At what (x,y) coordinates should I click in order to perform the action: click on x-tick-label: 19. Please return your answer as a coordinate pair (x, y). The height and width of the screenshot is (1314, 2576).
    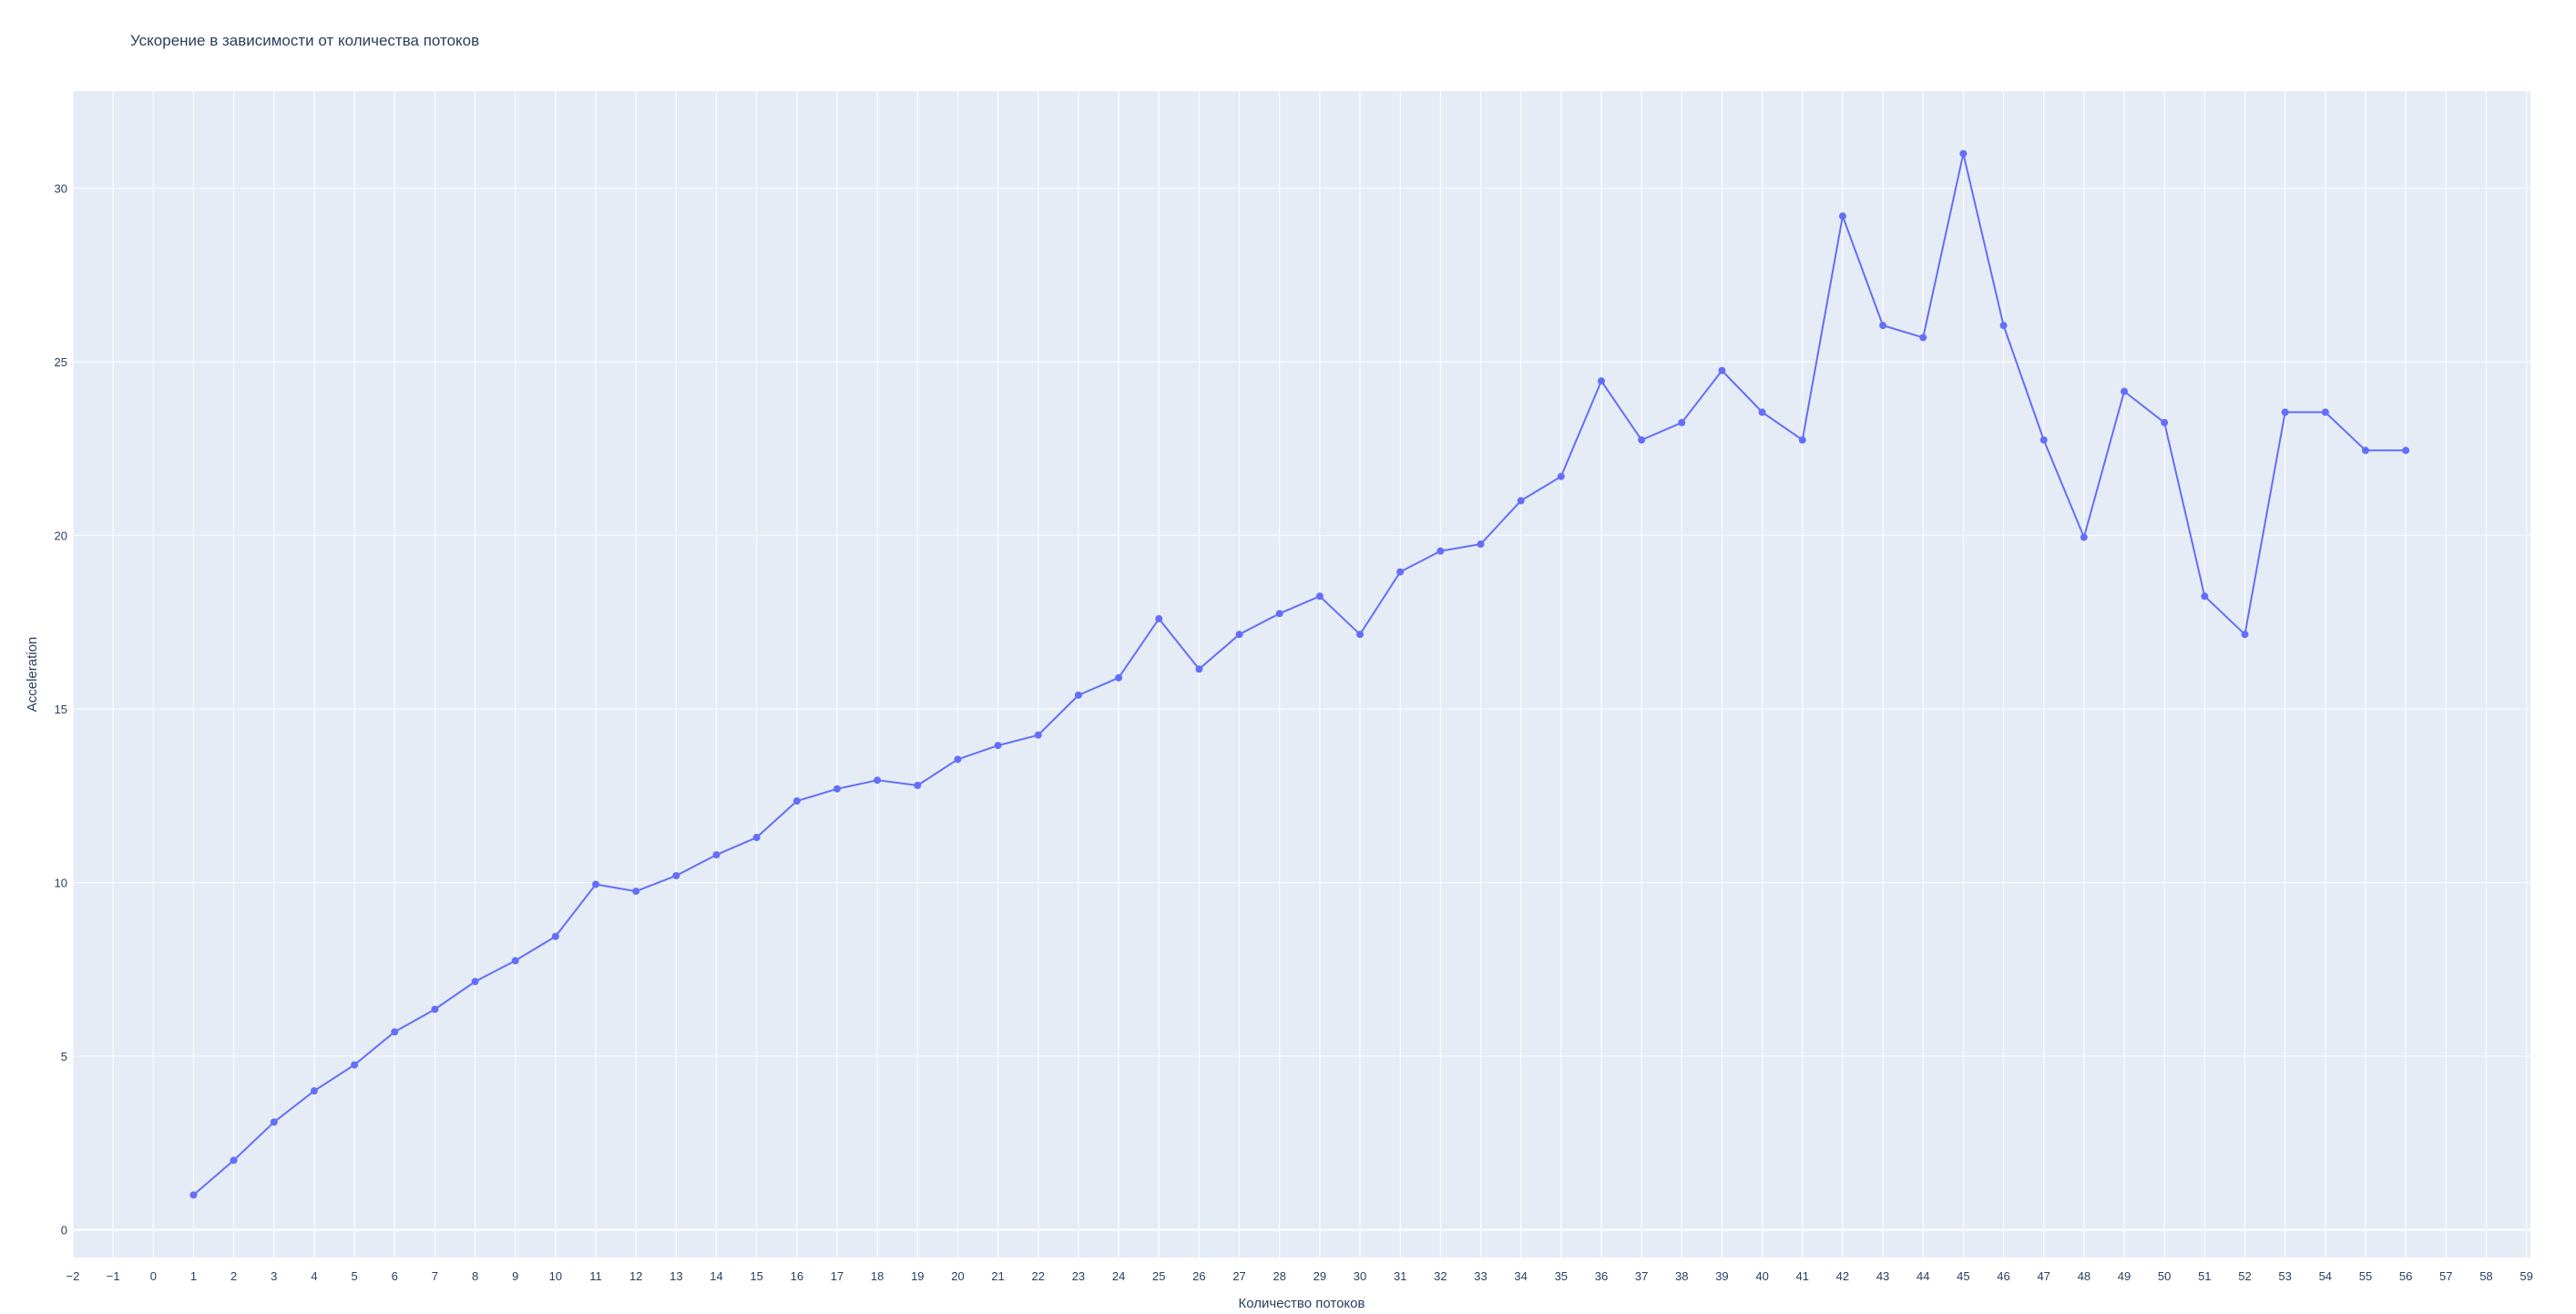
    Looking at the image, I should click on (917, 1276).